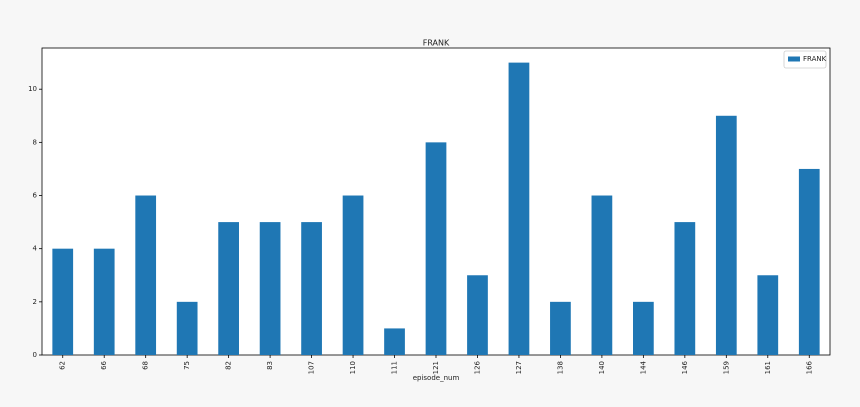 This screenshot has height=407, width=860. What do you see at coordinates (643, 367) in the screenshot?
I see `x-tick-label: 144` at bounding box center [643, 367].